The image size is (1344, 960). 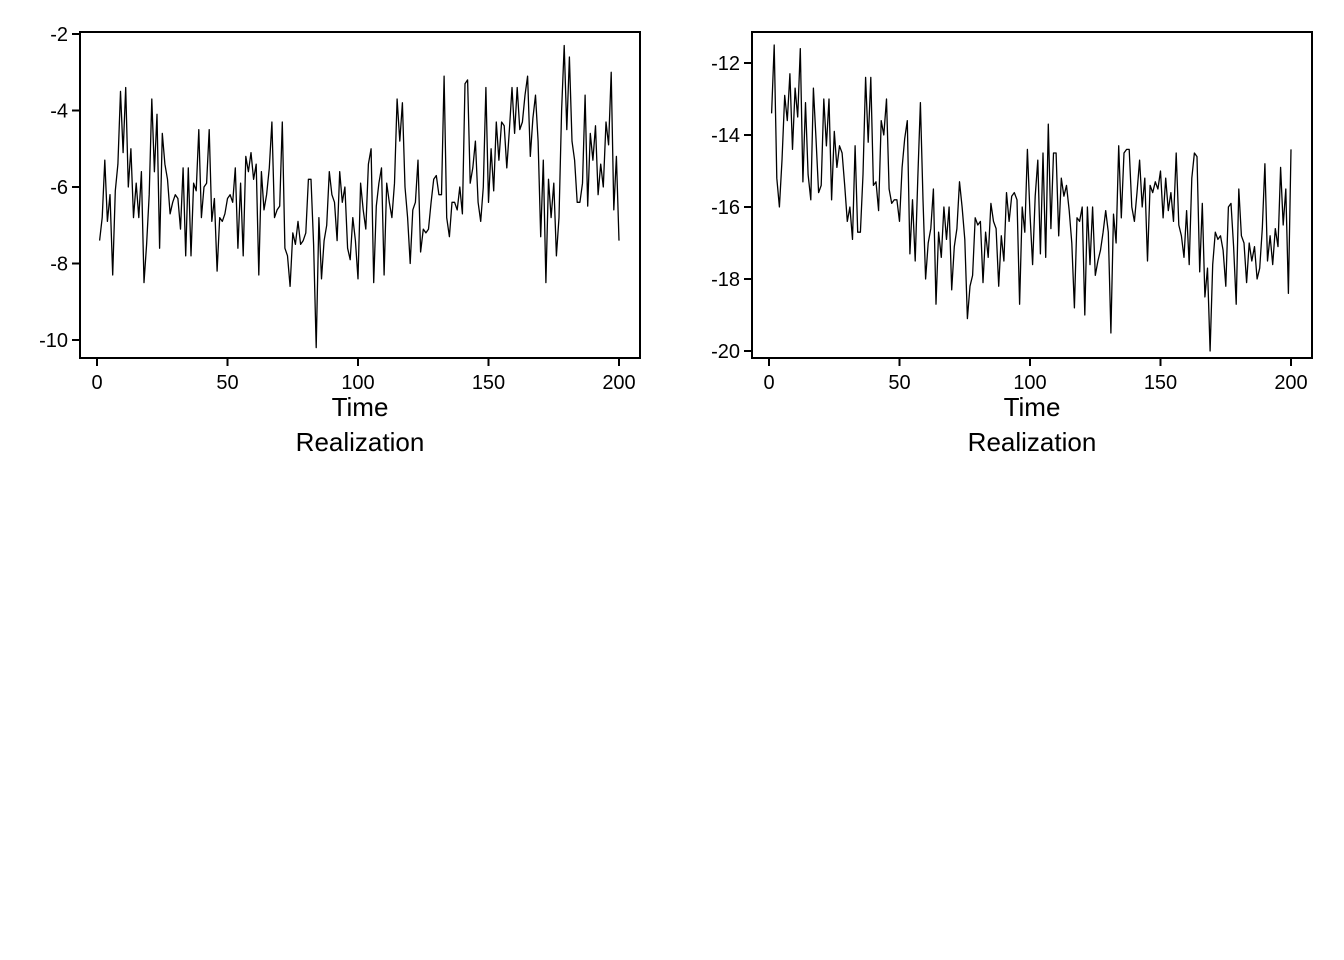 What do you see at coordinates (59, 35) in the screenshot?
I see `left-y-tick-label-0: -2` at bounding box center [59, 35].